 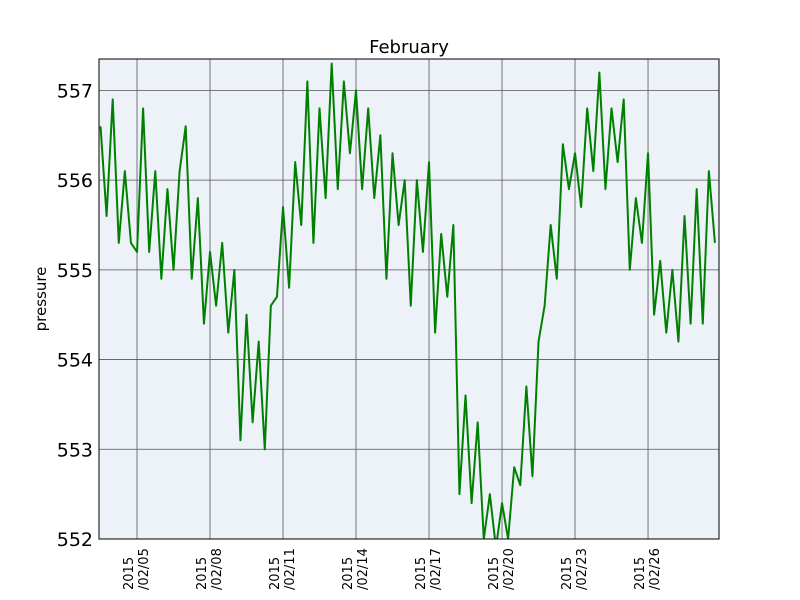 What do you see at coordinates (509, 569) in the screenshot?
I see `x-tick-label-line: /02/20` at bounding box center [509, 569].